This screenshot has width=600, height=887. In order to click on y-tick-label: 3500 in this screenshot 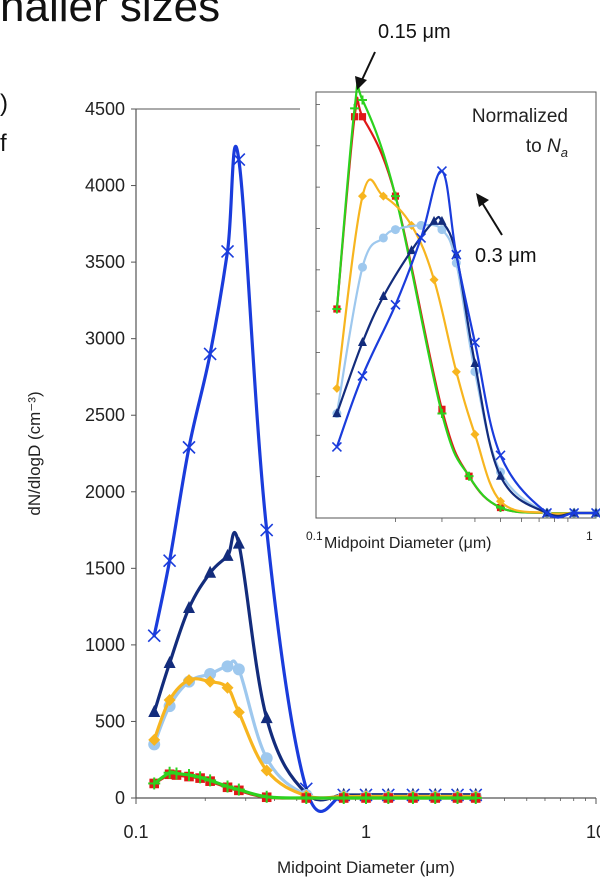, I will do `click(105, 262)`.